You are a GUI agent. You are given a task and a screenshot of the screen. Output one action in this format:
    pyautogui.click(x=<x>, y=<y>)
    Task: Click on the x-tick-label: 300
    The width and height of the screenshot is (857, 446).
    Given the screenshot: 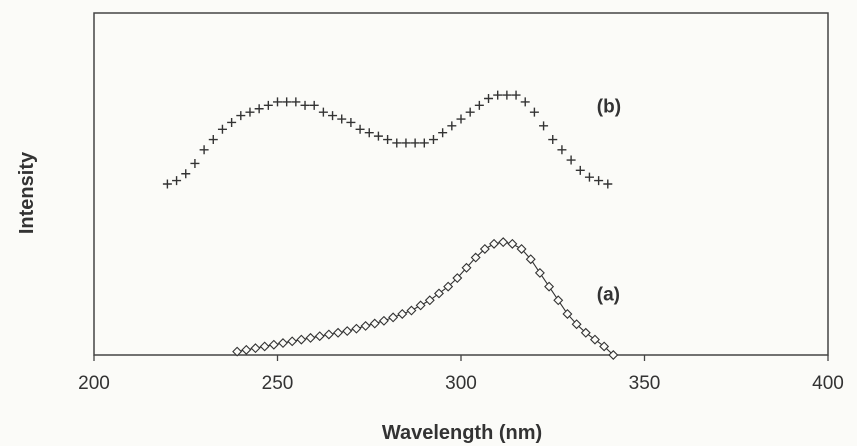 What is the action you would take?
    pyautogui.click(x=461, y=383)
    